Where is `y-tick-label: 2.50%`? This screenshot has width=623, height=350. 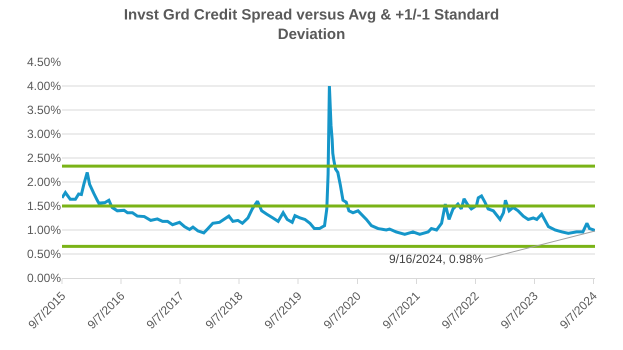
y-tick-label: 2.50% is located at coordinates (44, 158).